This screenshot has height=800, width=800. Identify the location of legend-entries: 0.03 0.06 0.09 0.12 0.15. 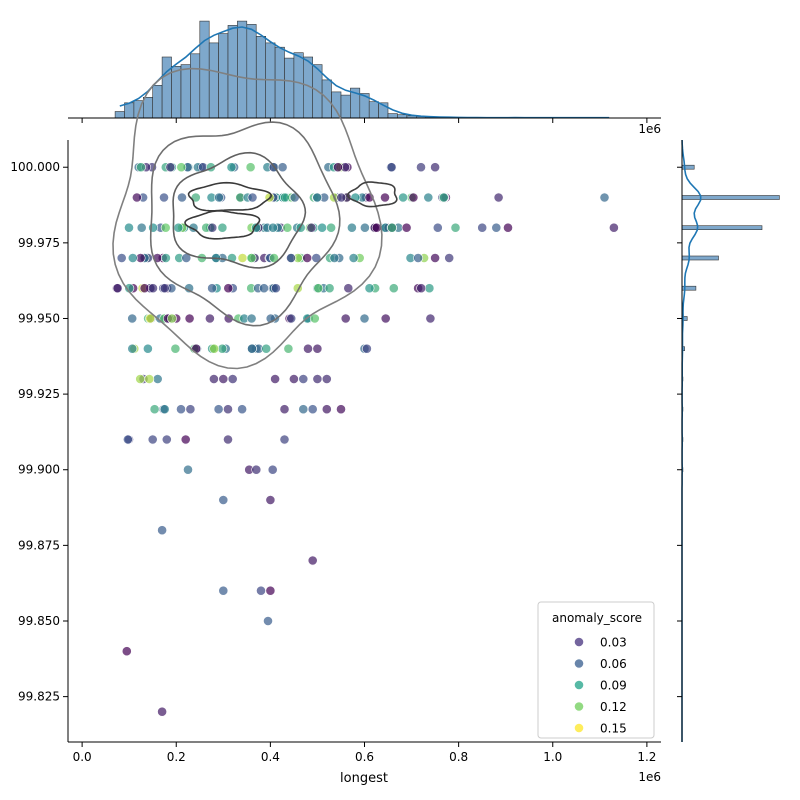
(600, 686).